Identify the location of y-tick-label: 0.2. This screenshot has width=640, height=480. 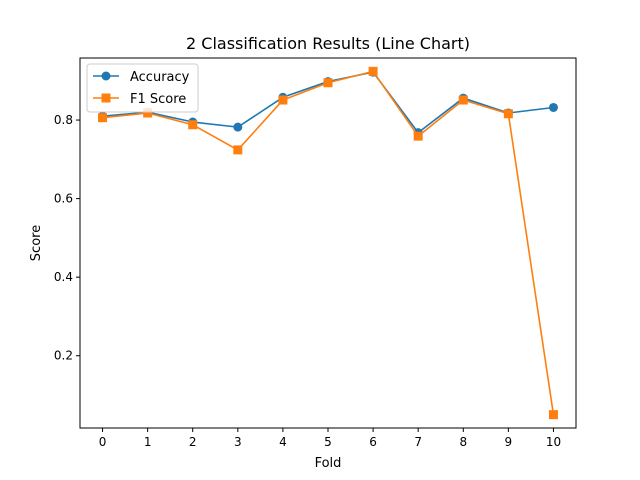
(63, 356).